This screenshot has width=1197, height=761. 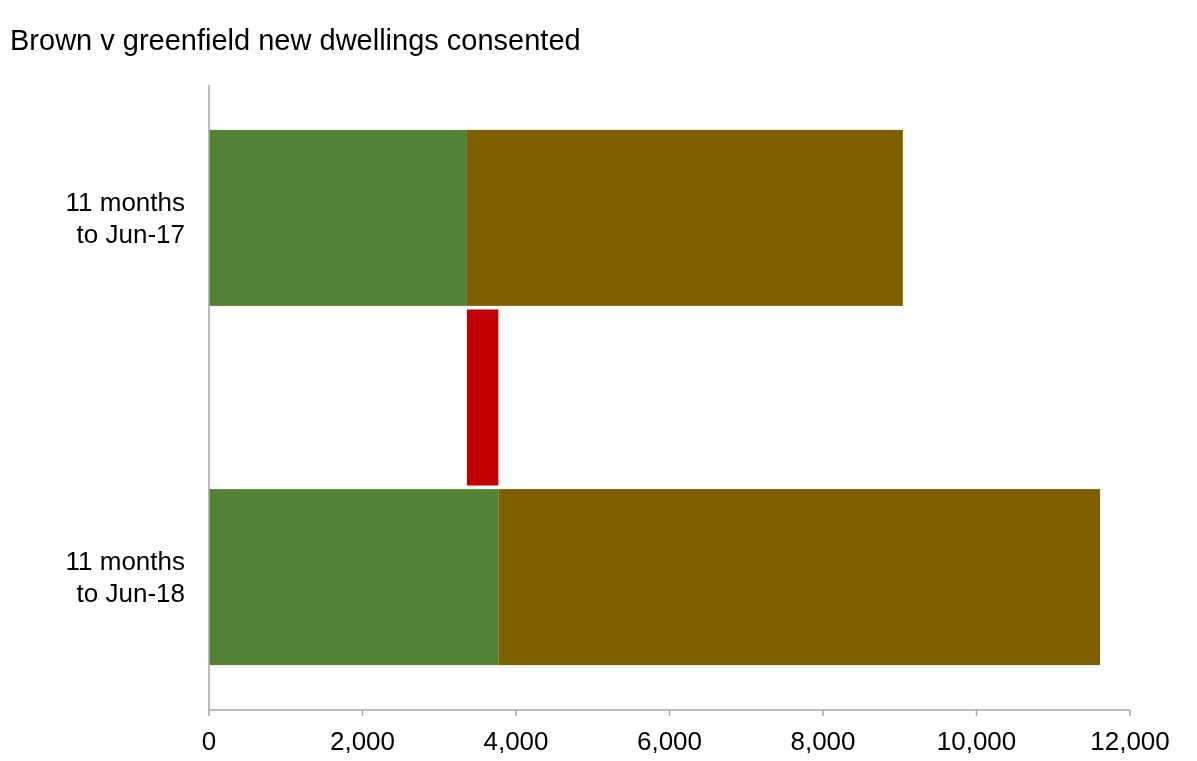 What do you see at coordinates (362, 741) in the screenshot?
I see `x-tick-label: 2,000` at bounding box center [362, 741].